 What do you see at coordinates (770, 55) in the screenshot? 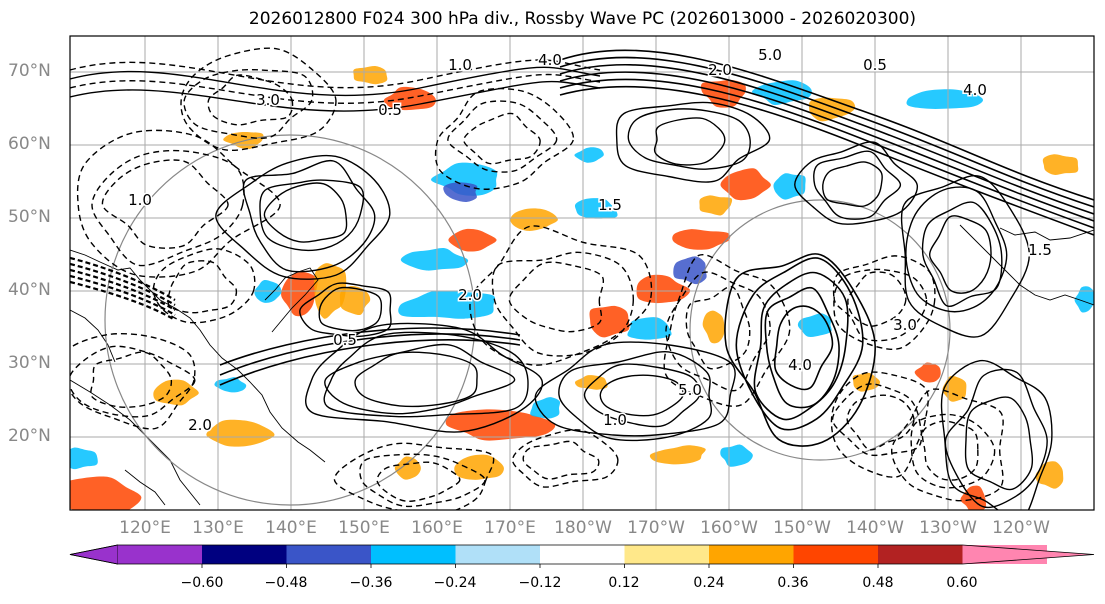
I see `contour-value-label: 5.0` at bounding box center [770, 55].